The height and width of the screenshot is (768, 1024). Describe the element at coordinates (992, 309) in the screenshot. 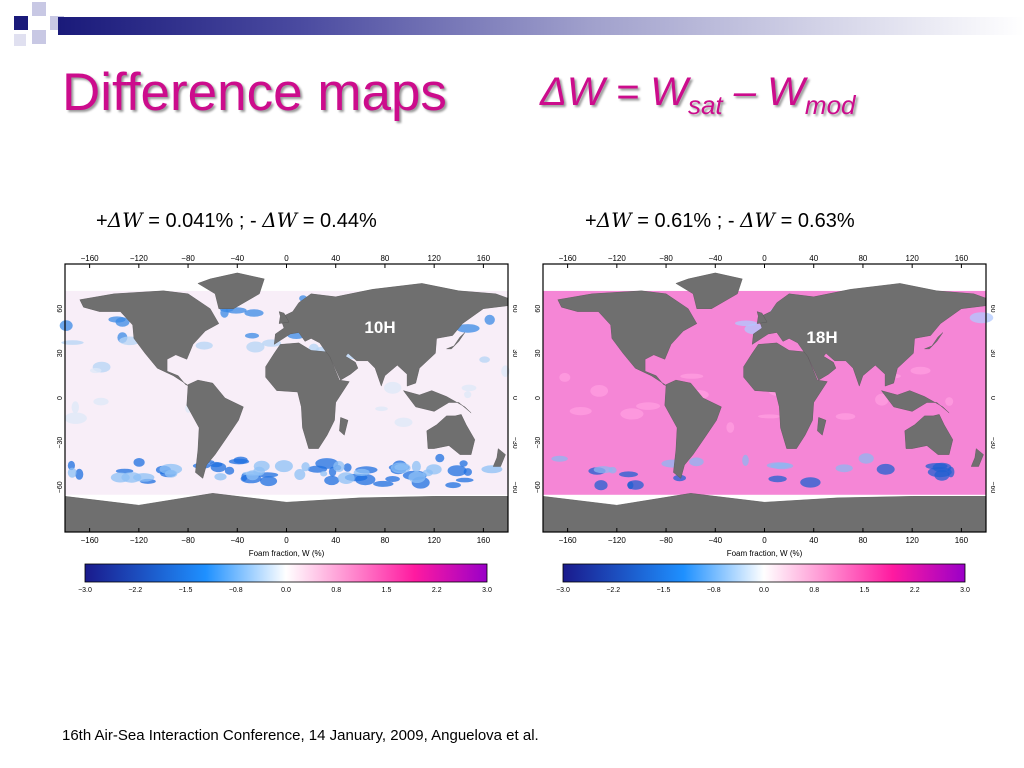

I see `lat-tick-right: 60` at that location.